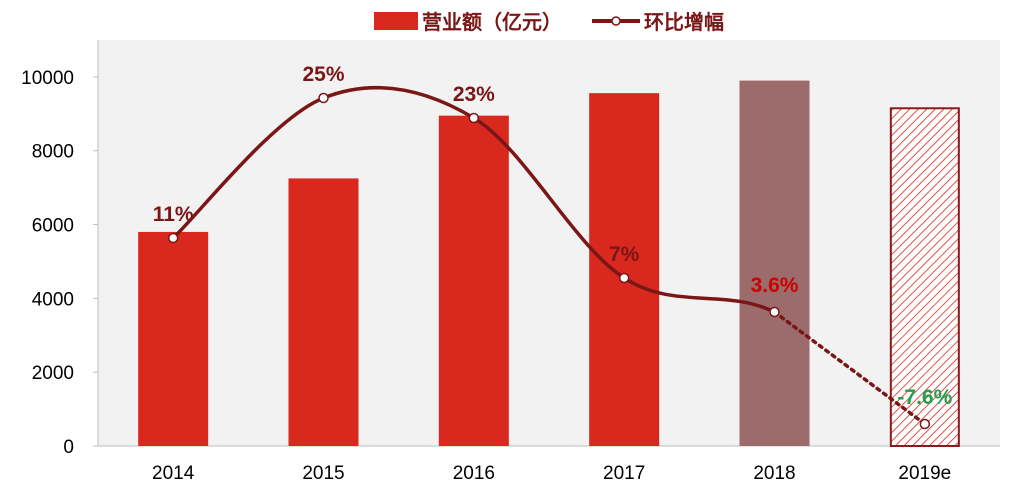 This screenshot has height=496, width=1019. Describe the element at coordinates (624, 254) in the screenshot. I see `growth-data-label: 7%` at that location.